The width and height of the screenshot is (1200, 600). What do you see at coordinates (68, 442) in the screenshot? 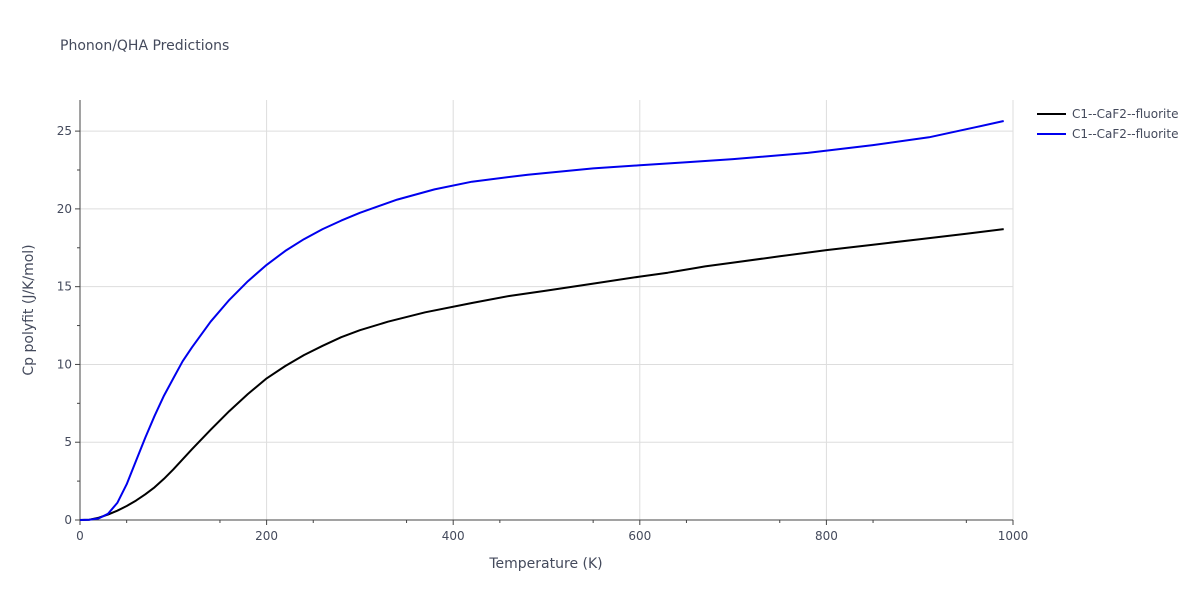
I see `y-tick-label: 5` at bounding box center [68, 442].